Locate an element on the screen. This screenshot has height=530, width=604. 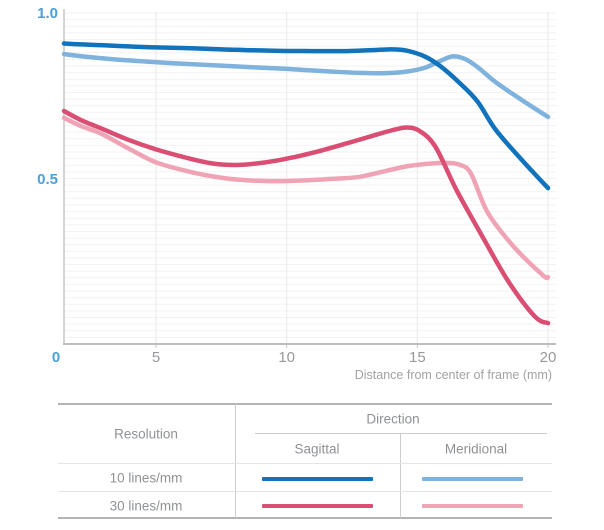
direction-underline is located at coordinates (401, 433).